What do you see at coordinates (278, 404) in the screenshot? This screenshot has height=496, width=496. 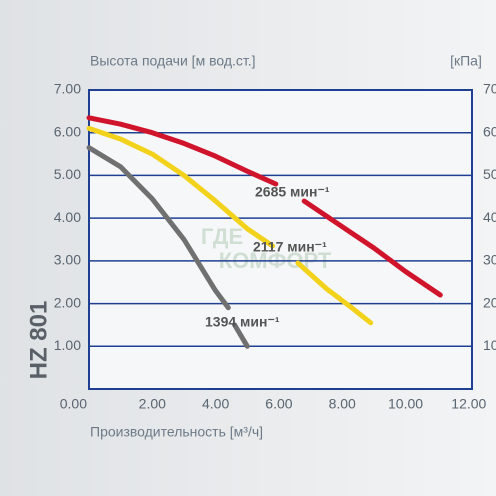 I see `x-tick-label: 6.00` at bounding box center [278, 404].